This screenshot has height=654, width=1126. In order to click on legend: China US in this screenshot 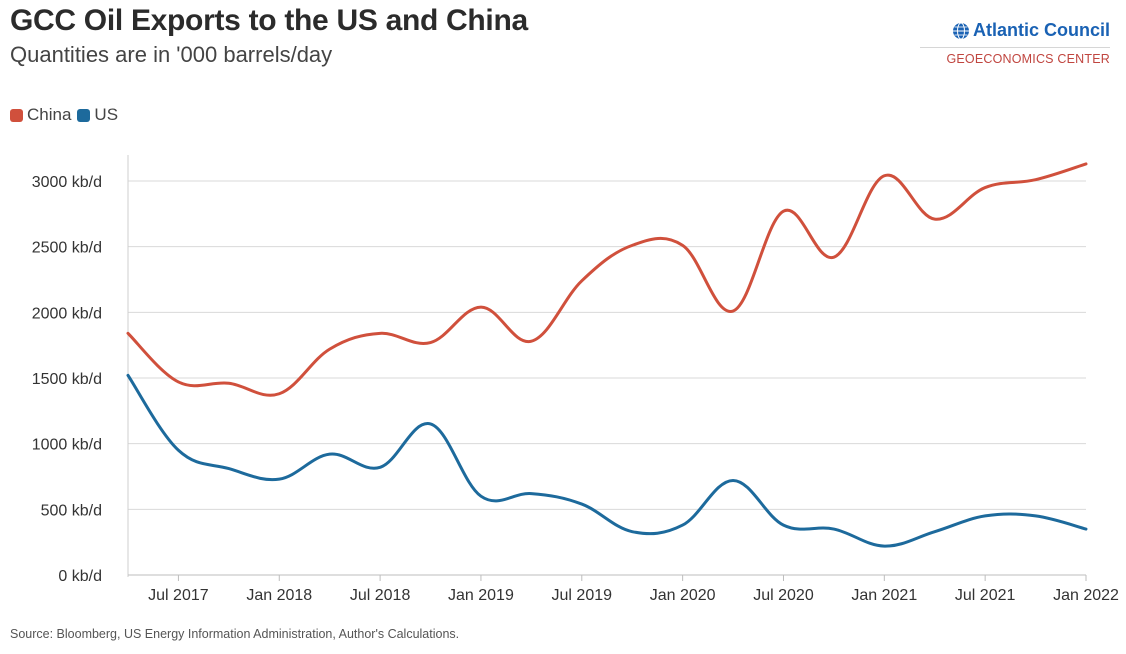, I will do `click(67, 115)`.